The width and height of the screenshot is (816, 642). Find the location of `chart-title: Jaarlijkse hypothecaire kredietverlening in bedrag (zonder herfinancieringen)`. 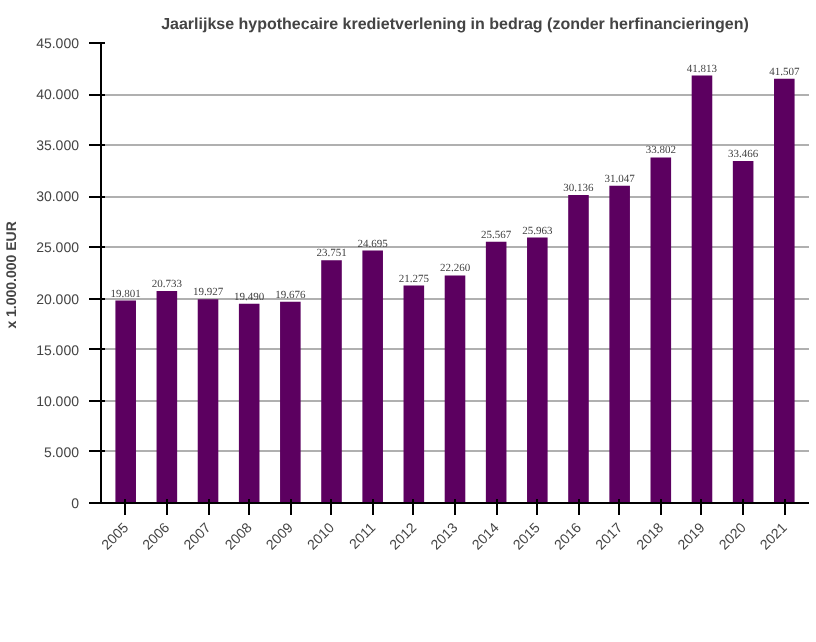

chart-title: Jaarlijkse hypothecaire kredietverlening in bedrag (zonder herfinancieringen) is located at coordinates (455, 24).